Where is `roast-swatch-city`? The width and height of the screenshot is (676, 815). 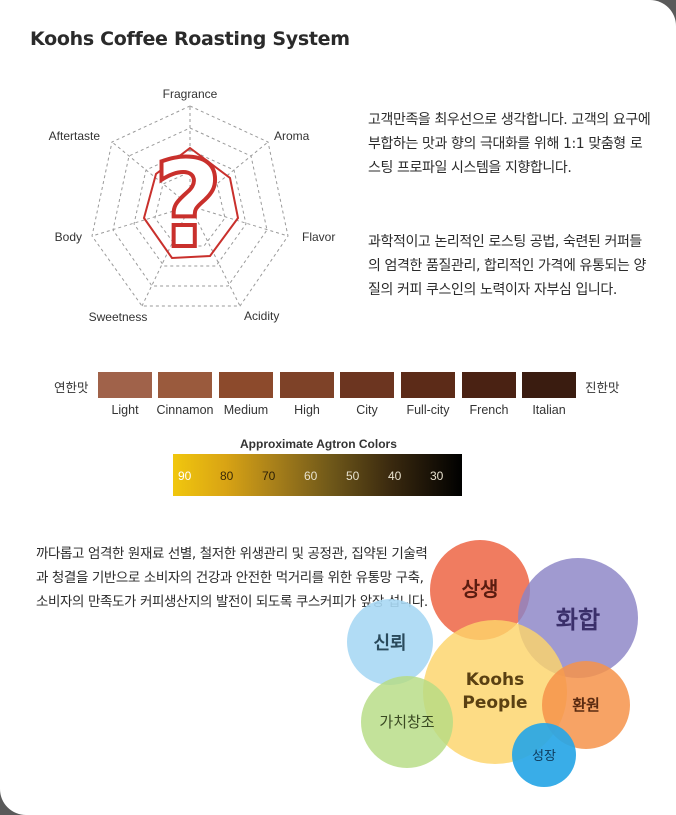 roast-swatch-city is located at coordinates (367, 385).